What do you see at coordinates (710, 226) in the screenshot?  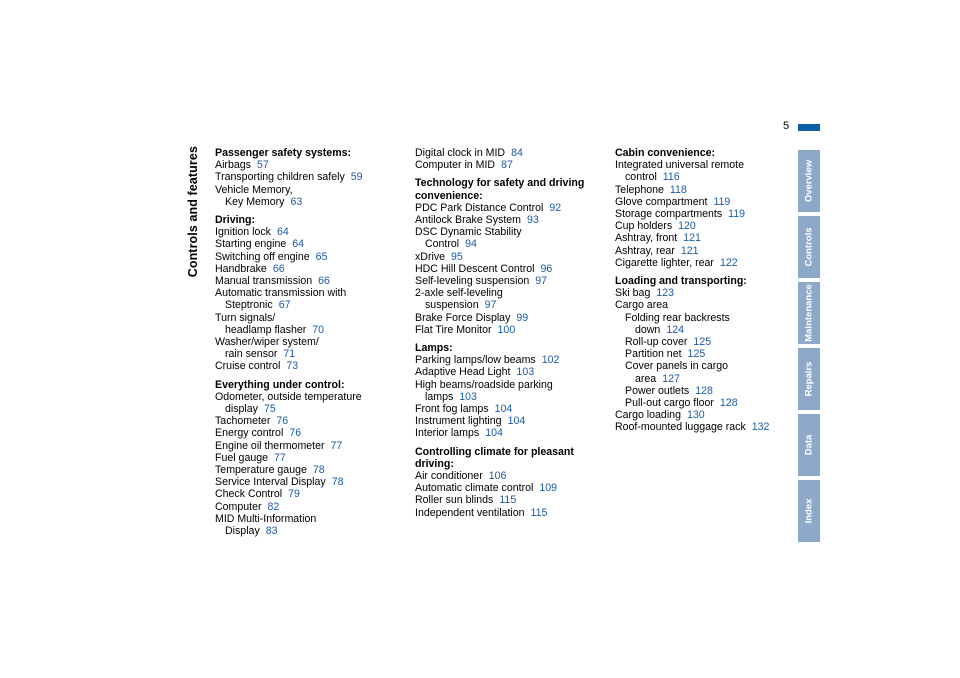 I see `toc-entry: Cup holders 120` at bounding box center [710, 226].